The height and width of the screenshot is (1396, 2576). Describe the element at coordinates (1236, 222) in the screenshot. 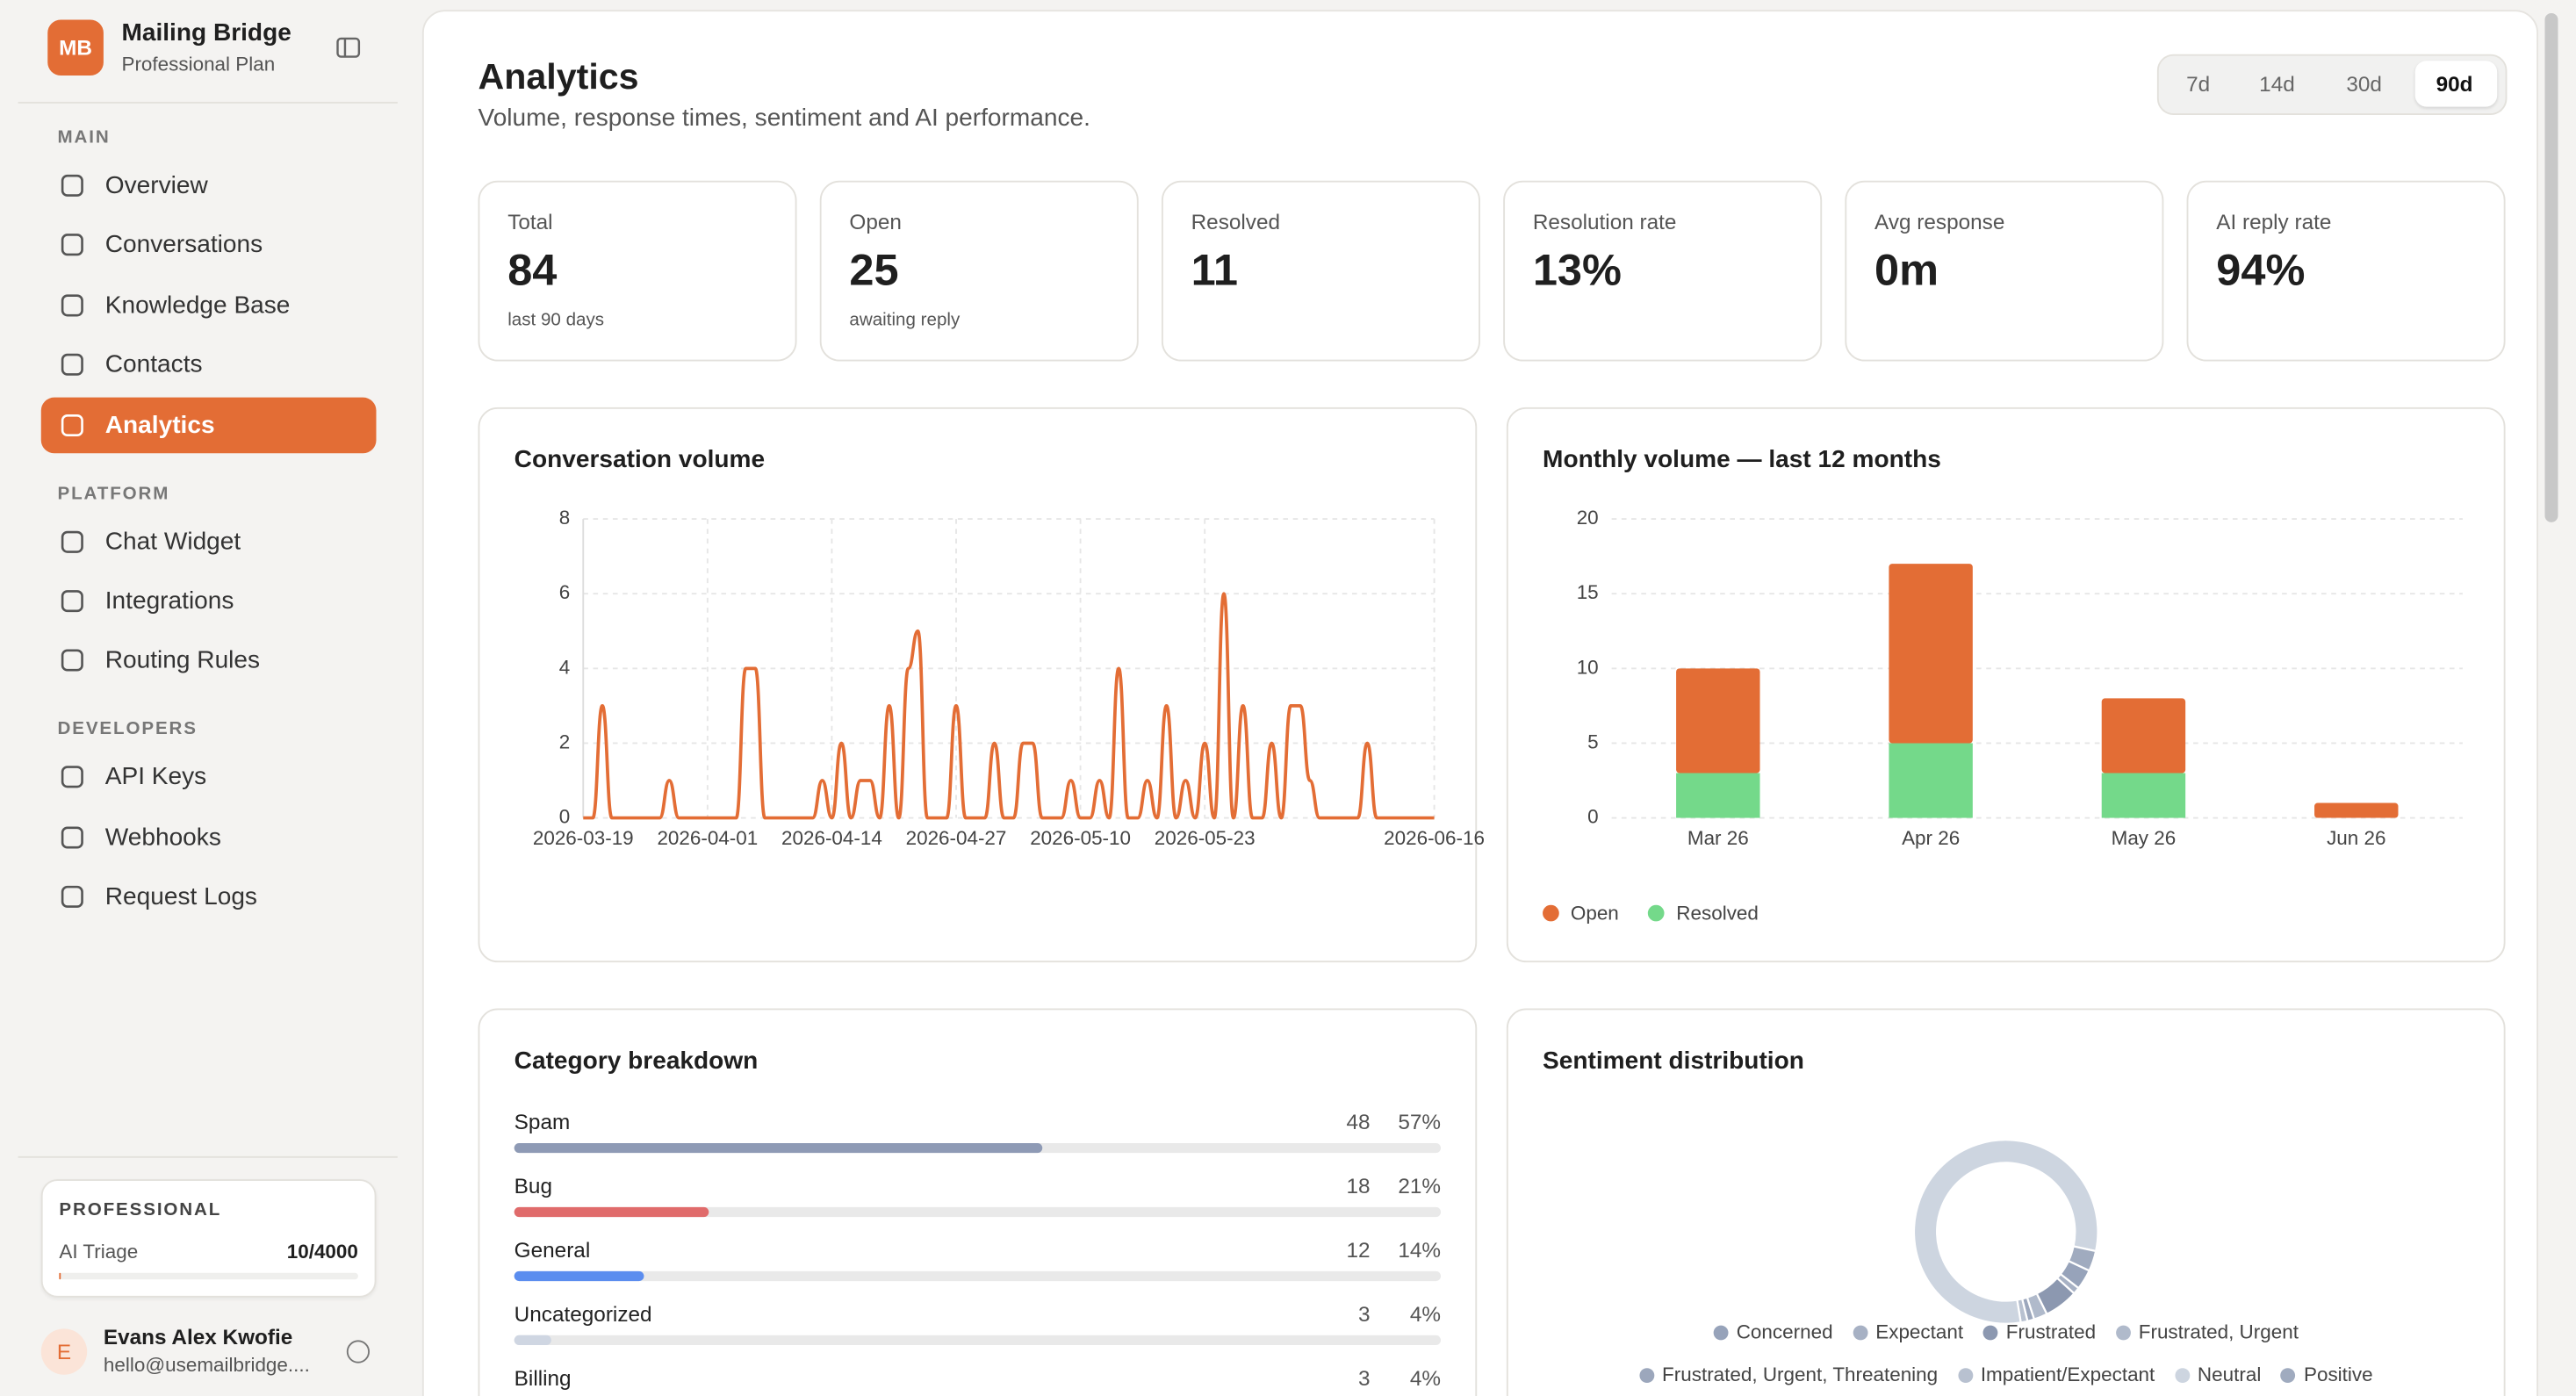

I see `kpi-label: Resolved` at that location.